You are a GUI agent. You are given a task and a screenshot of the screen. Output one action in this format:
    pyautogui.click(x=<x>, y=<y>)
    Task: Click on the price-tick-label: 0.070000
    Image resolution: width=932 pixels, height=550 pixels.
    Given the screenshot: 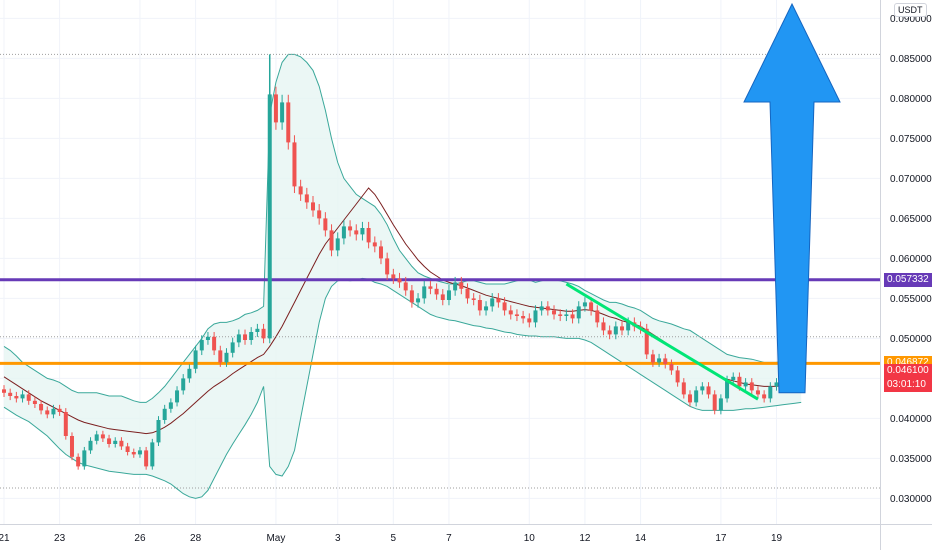 What is the action you would take?
    pyautogui.click(x=911, y=179)
    